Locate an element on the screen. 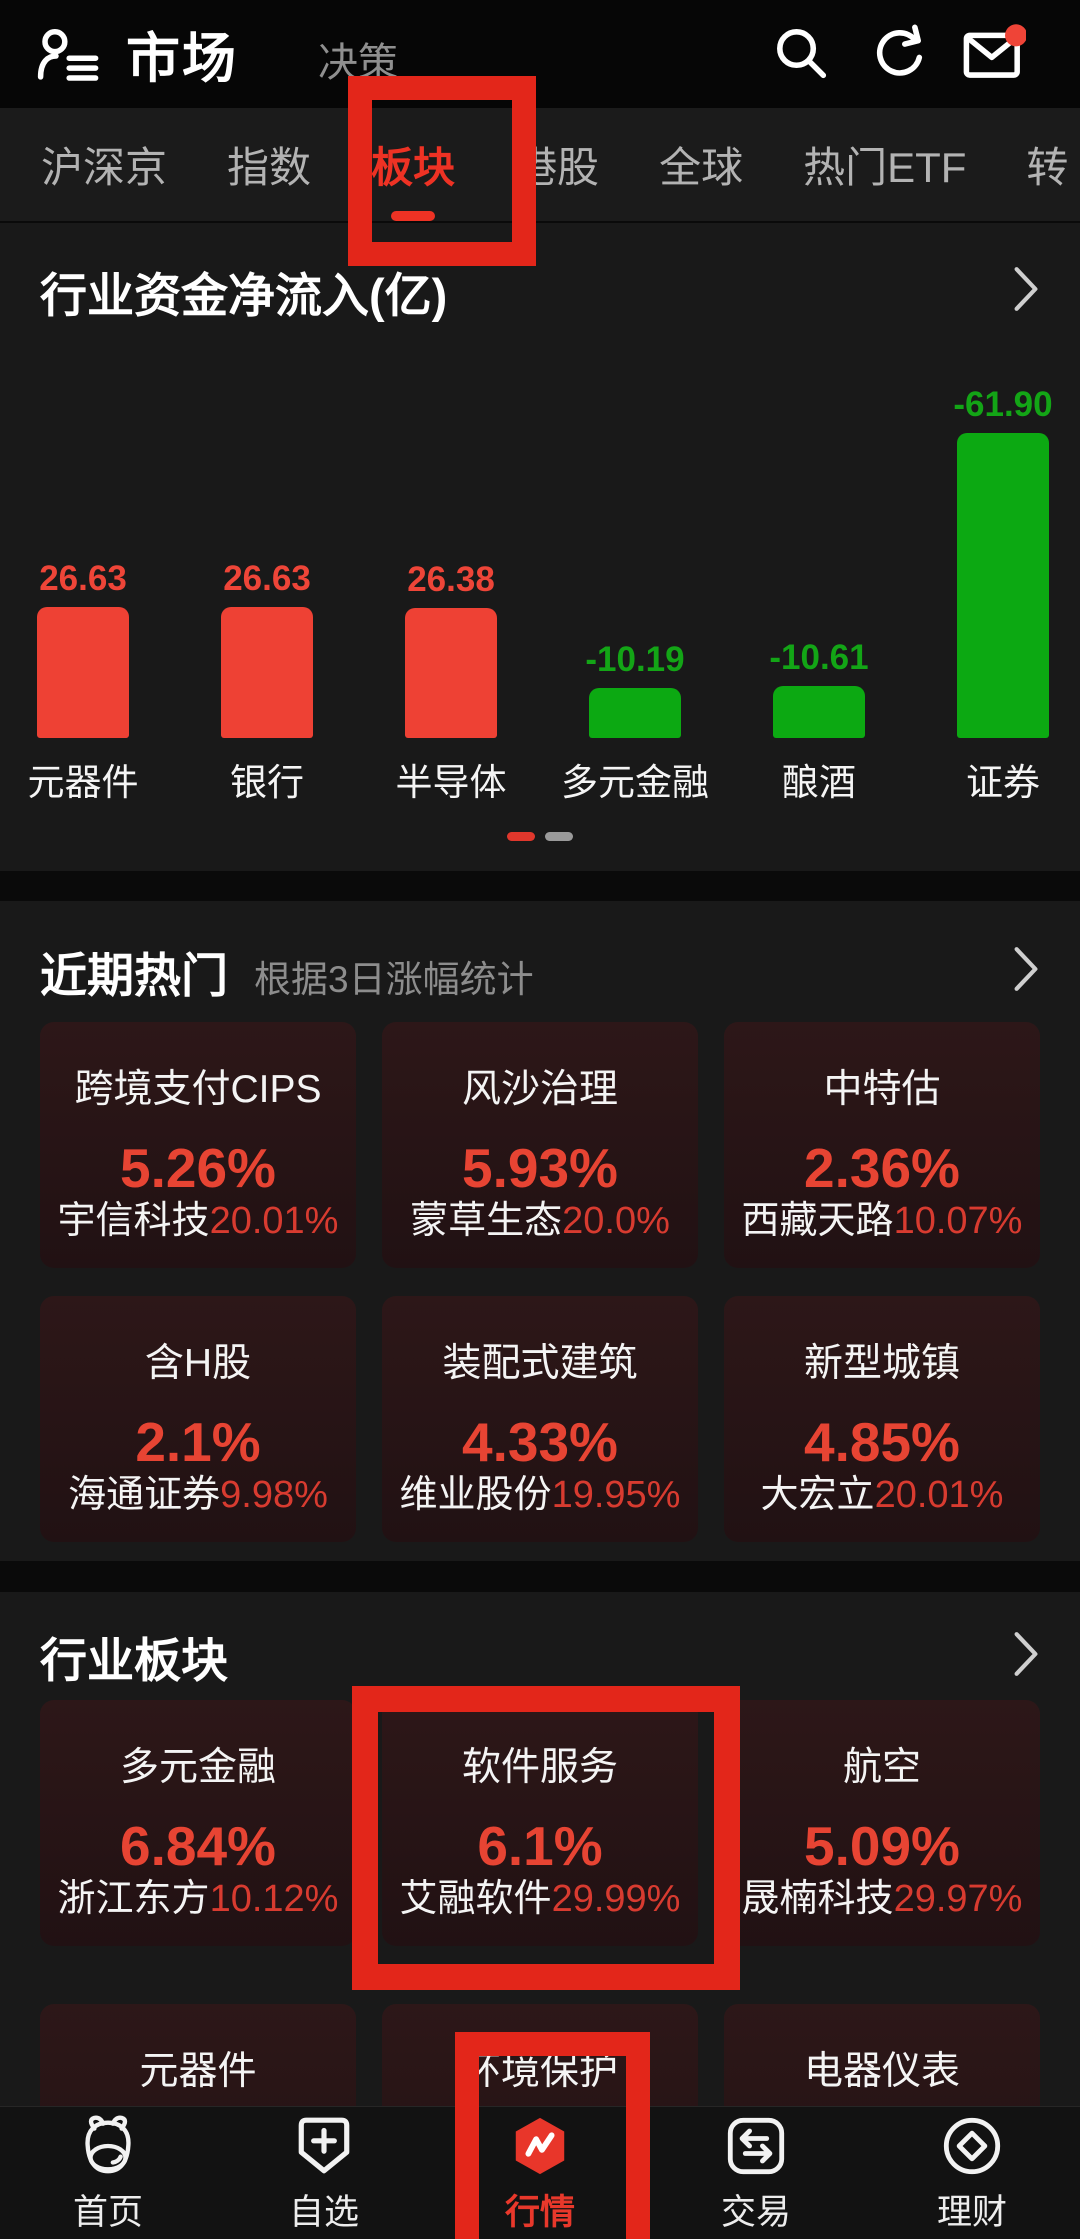 Image resolution: width=1080 pixels, height=2239 pixels. tab-港股: 港股 is located at coordinates (557, 167).